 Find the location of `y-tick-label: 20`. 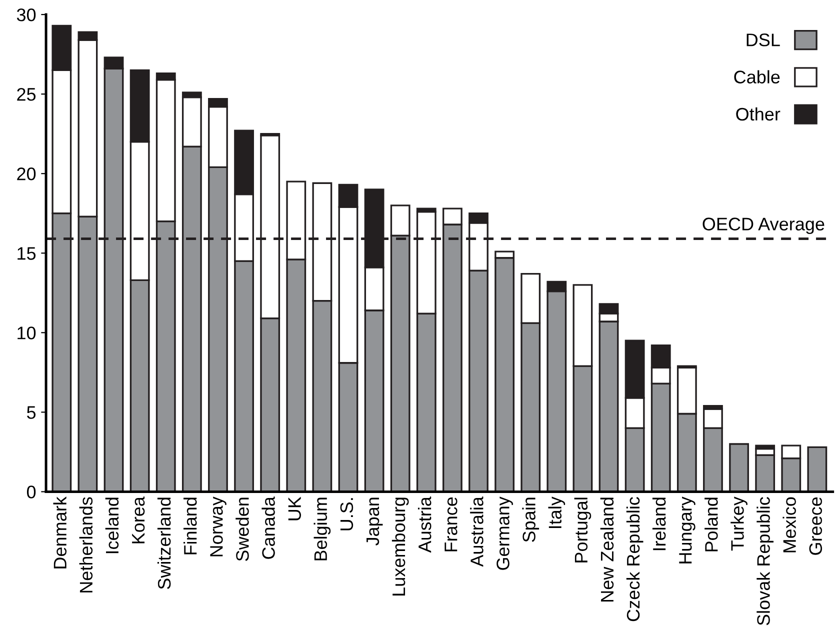

y-tick-label: 20 is located at coordinates (26, 174).